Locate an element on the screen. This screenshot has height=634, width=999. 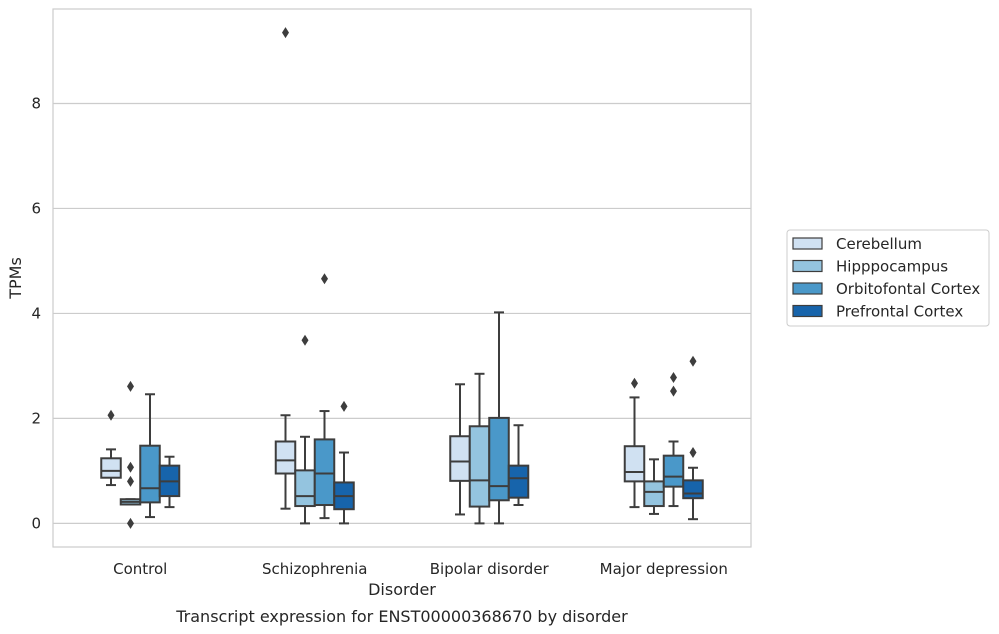
x-tick-label: Bipolar disorder is located at coordinates (490, 569).